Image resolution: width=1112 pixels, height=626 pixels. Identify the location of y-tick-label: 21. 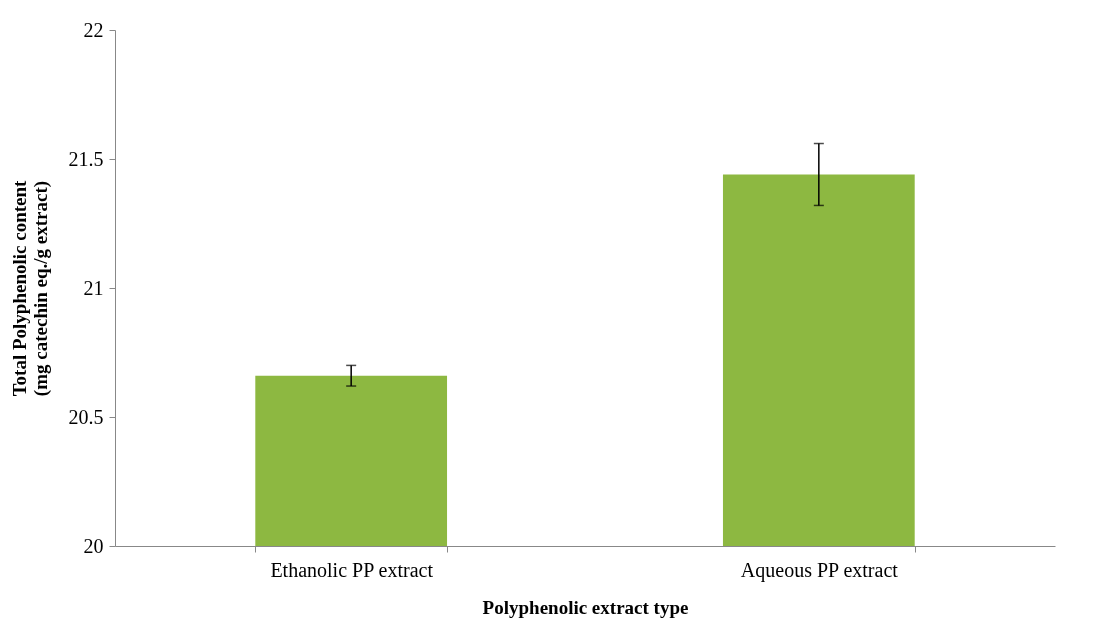
(93, 287).